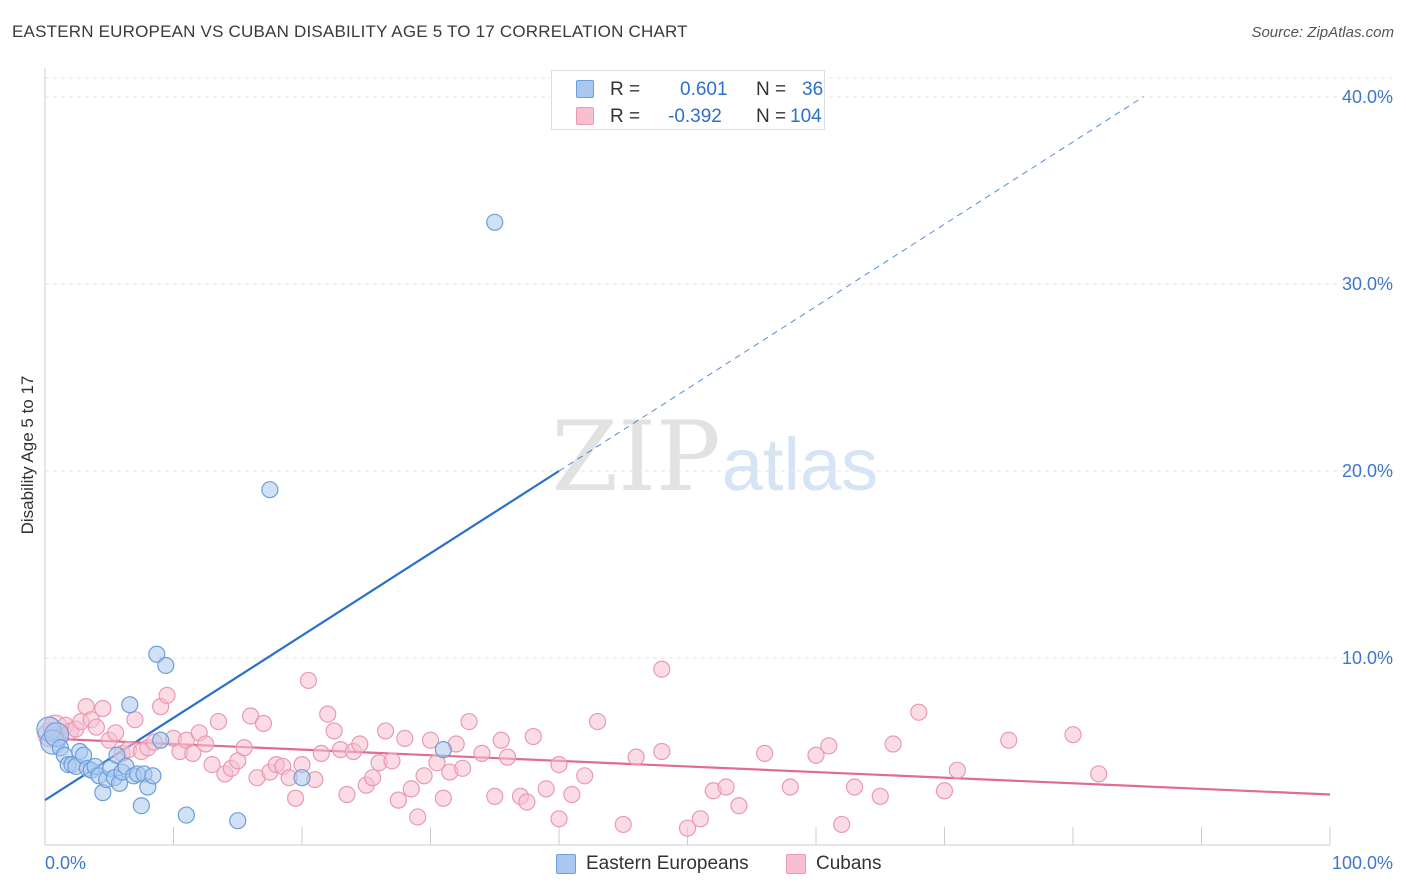  Describe the element at coordinates (585, 116) in the screenshot. I see `legend-swatch-cuban` at that location.